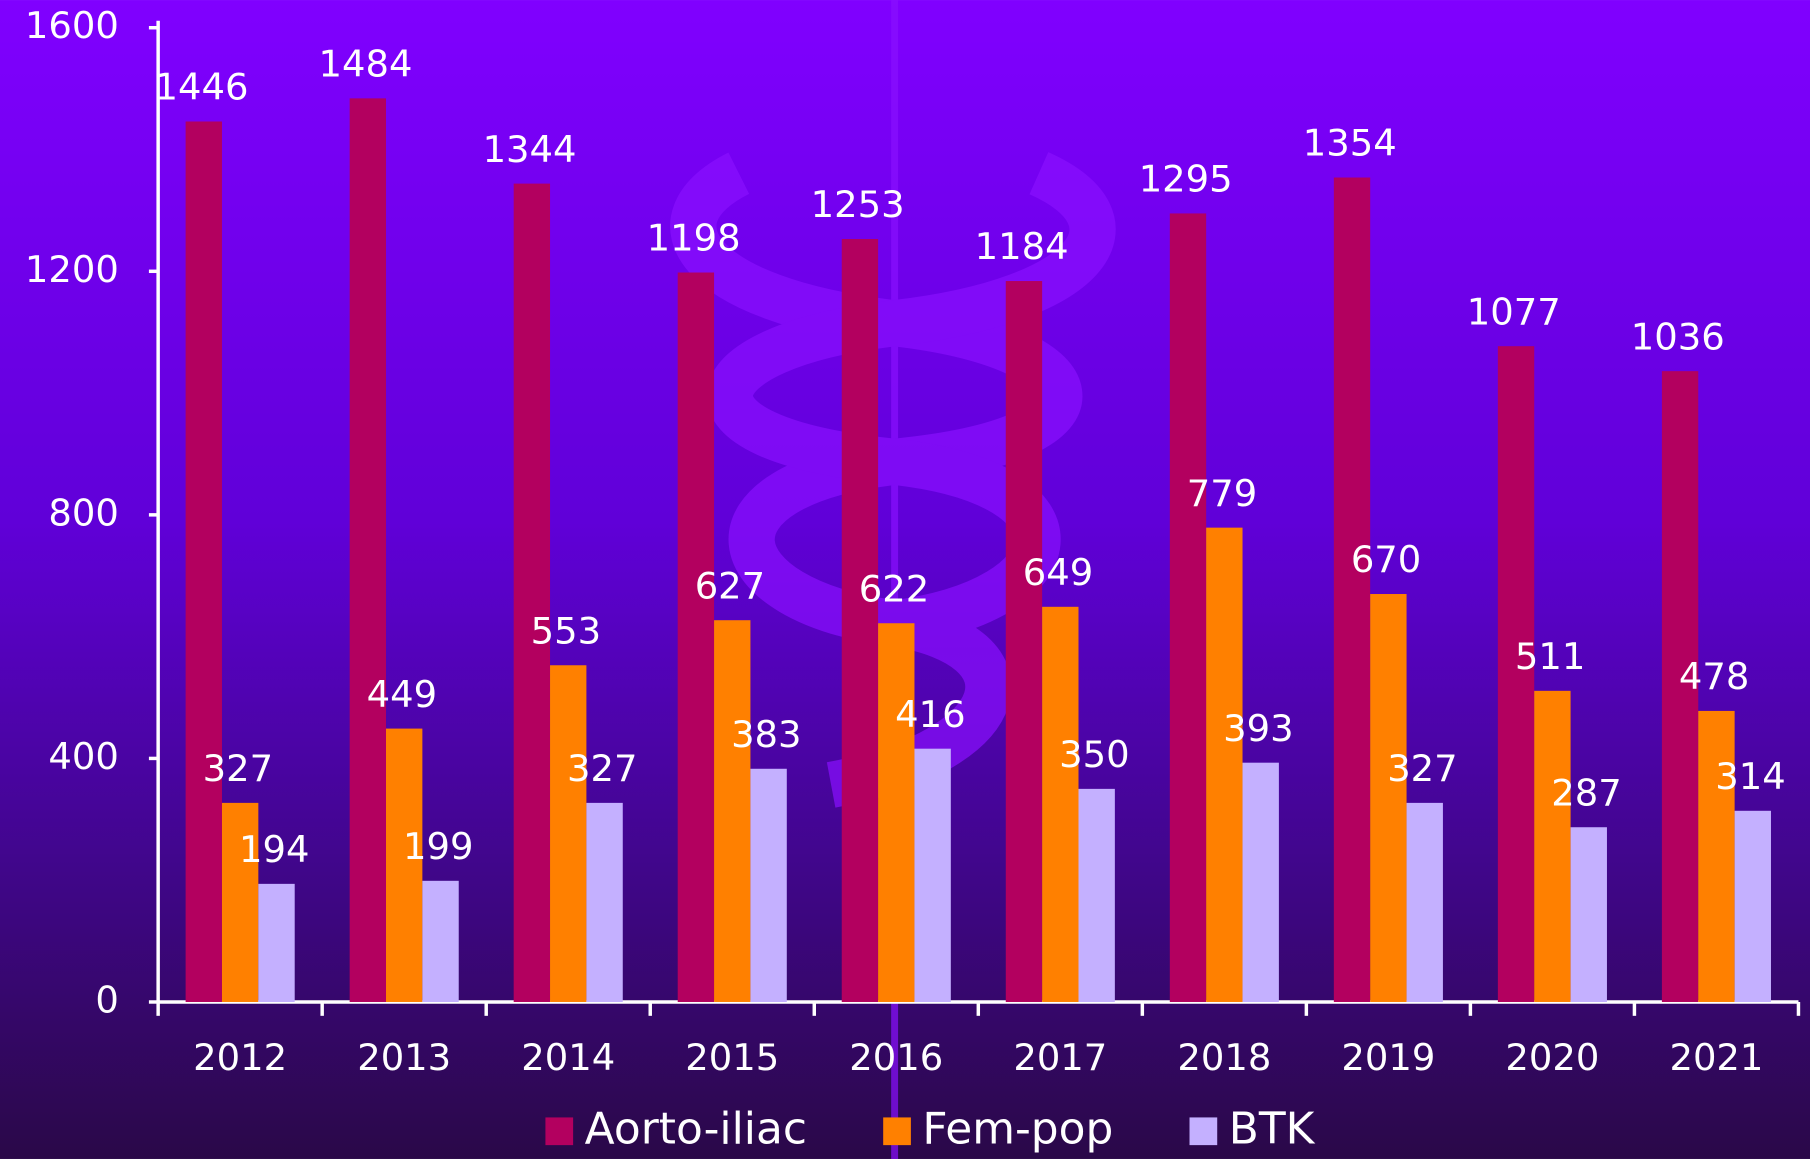  What do you see at coordinates (1017, 1128) in the screenshot?
I see `legend-label: Fem-pop` at bounding box center [1017, 1128].